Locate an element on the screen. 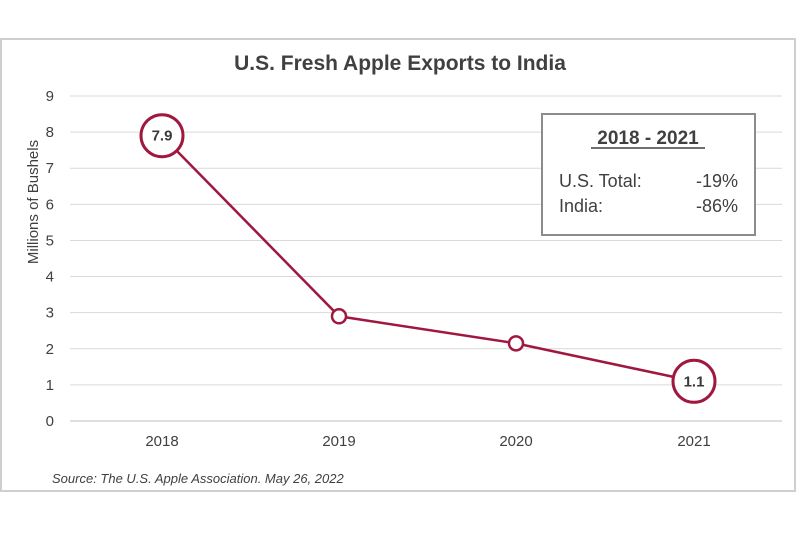  data-label: 1.1 is located at coordinates (694, 381).